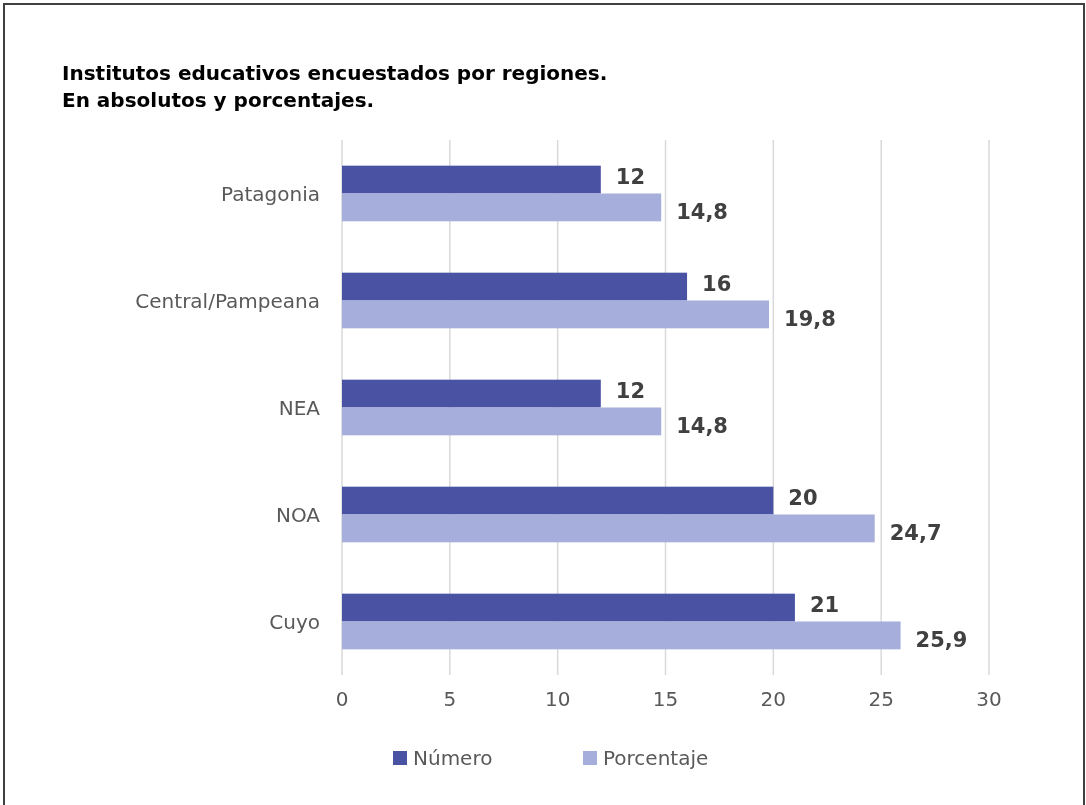 Image resolution: width=1086 pixels, height=805 pixels. Describe the element at coordinates (294, 621) in the screenshot. I see `y-tick-label: Cuyo` at that location.